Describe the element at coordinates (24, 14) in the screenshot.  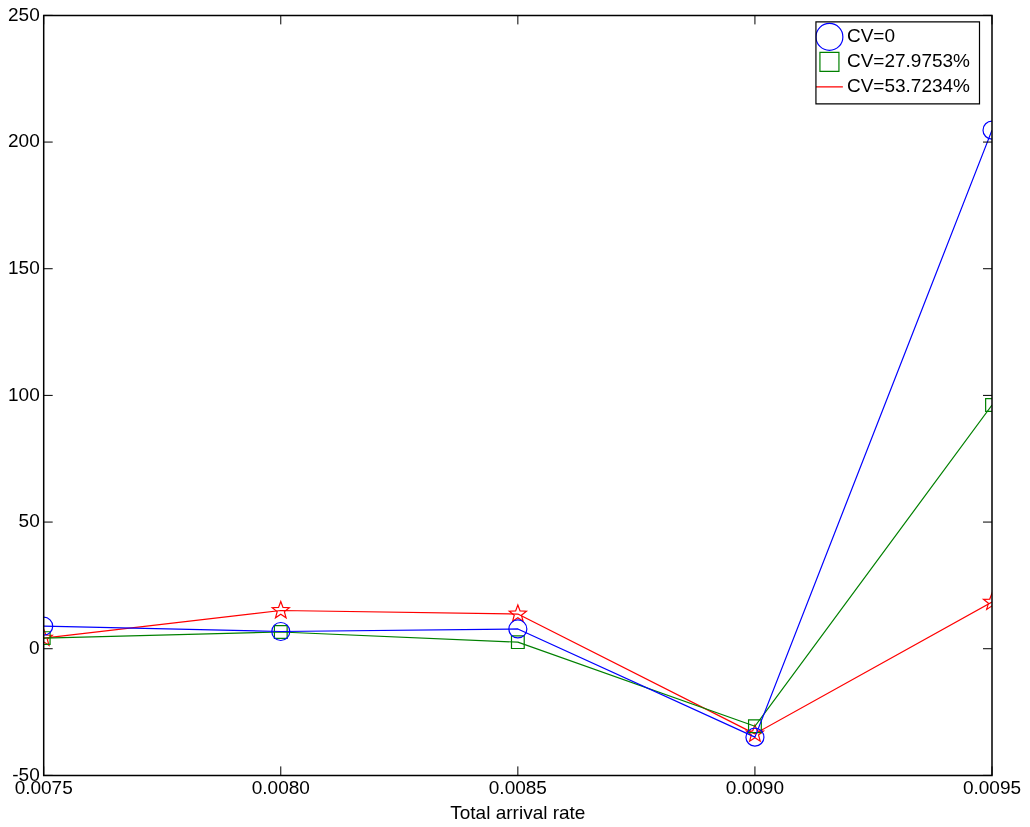
I see `y-tick-label: 250` at that location.